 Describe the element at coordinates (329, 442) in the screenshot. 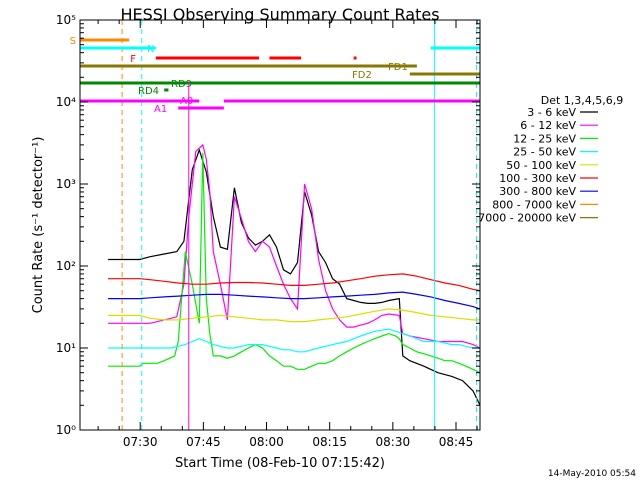

I see `x-tick-label-3: 08:15` at that location.